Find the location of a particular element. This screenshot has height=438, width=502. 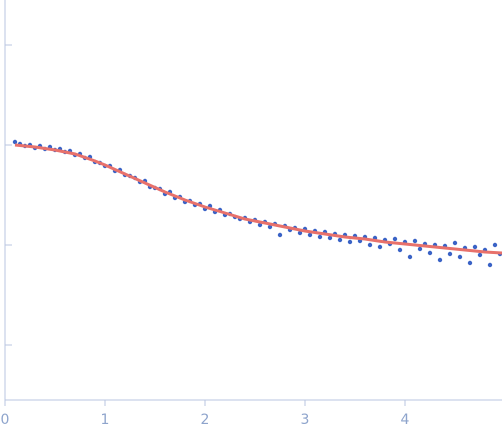

x-tick-label: 3 is located at coordinates (305, 420).